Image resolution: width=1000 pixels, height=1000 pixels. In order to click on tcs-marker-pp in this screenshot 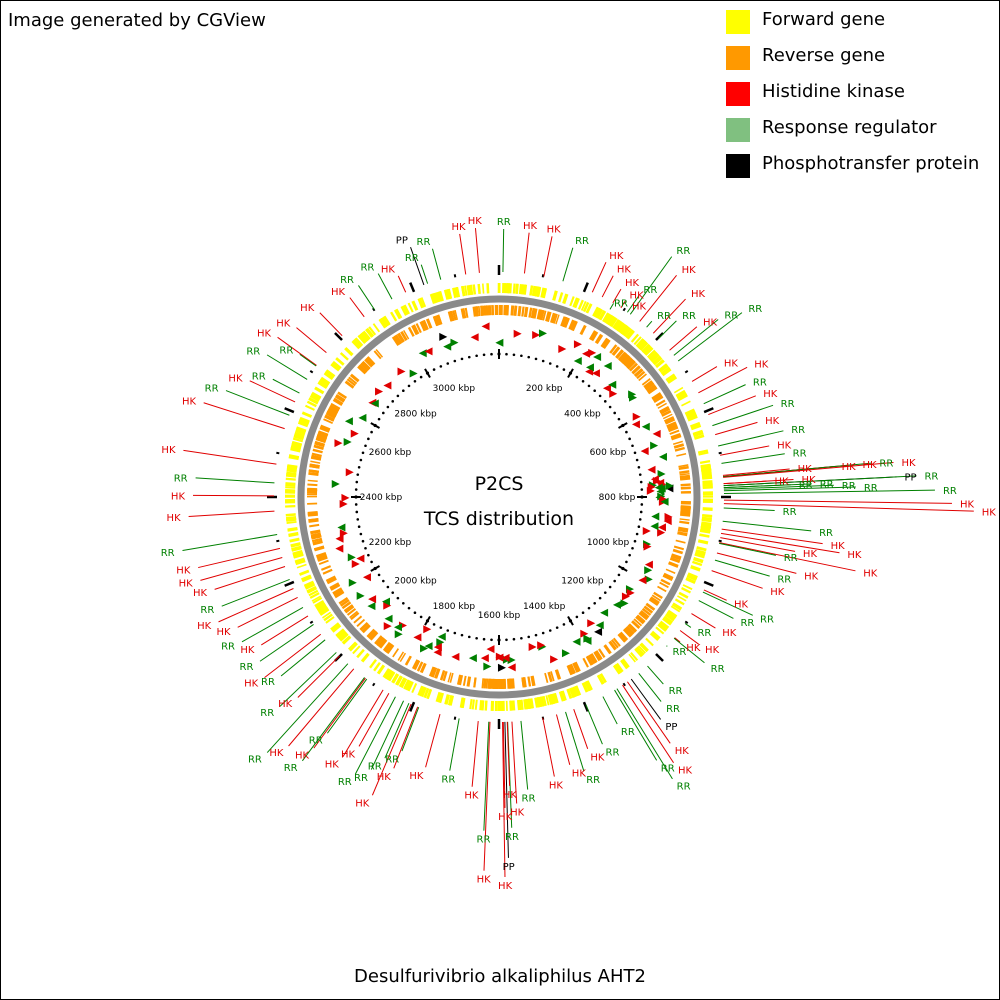, I will do `click(443, 336)`.